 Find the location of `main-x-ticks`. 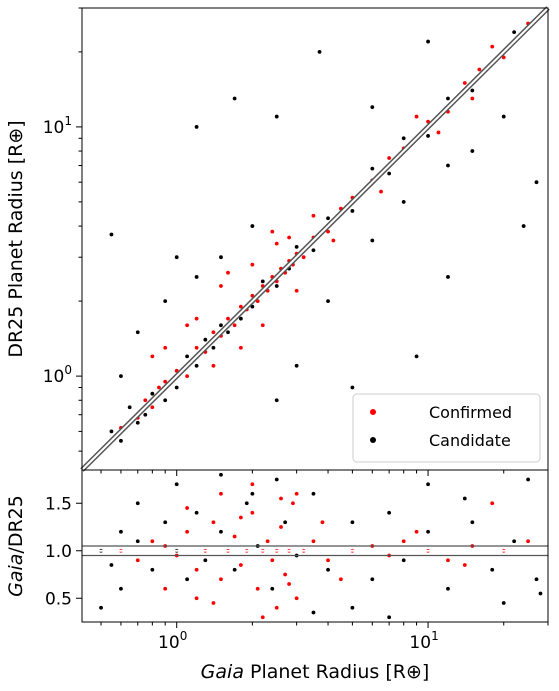

main-x-ticks is located at coordinates (324, 473).